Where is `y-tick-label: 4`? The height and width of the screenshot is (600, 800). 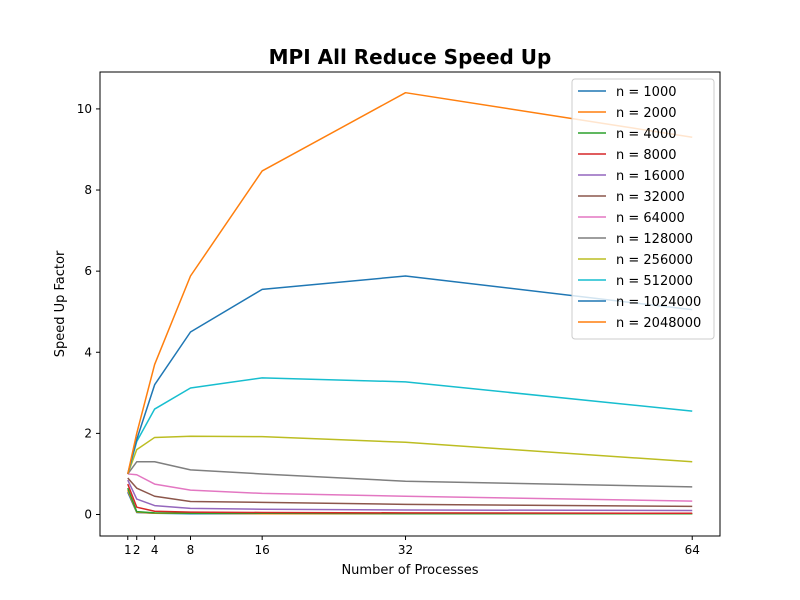 y-tick-label: 4 is located at coordinates (88, 352).